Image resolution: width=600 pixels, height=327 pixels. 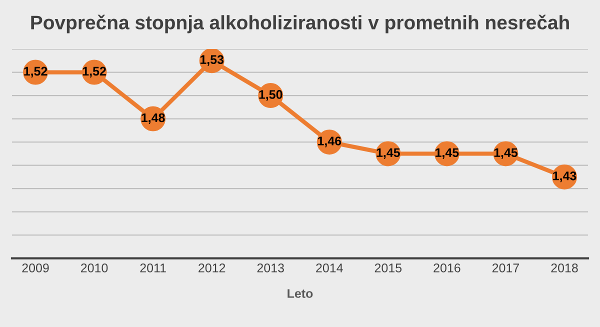 What do you see at coordinates (94, 268) in the screenshot?
I see `x-tick-label: 2010` at bounding box center [94, 268].